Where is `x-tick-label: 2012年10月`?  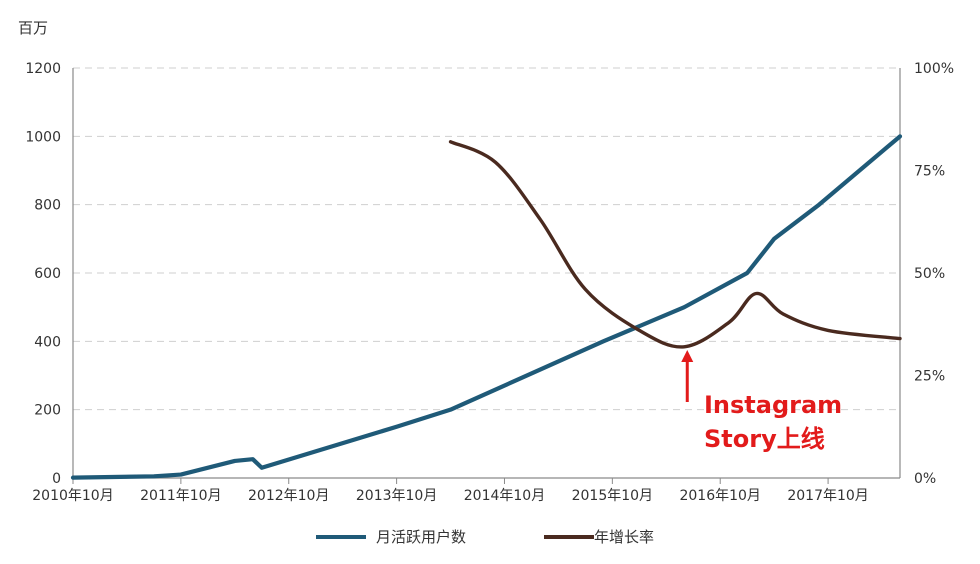
x-tick-label: 2012年10月 is located at coordinates (288, 496).